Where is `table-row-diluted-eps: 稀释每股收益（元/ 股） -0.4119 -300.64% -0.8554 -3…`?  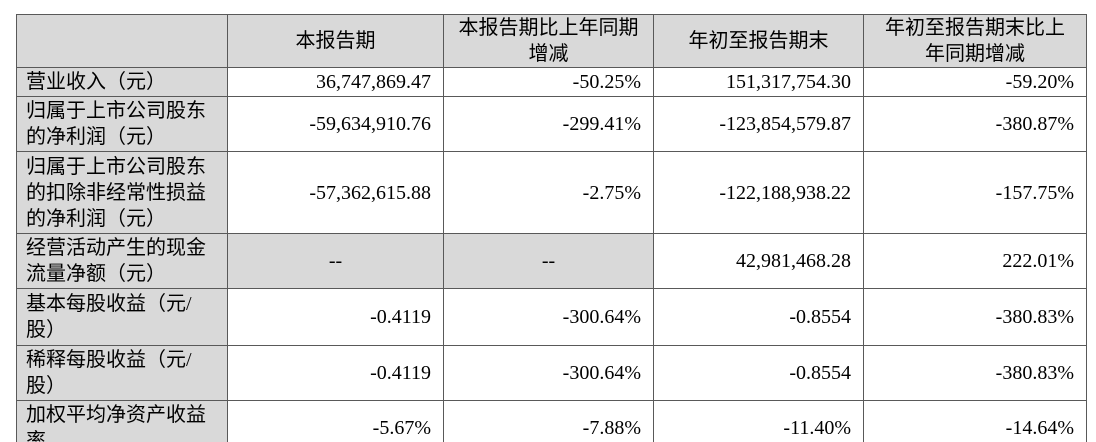
table-row-diluted-eps: 稀释每股收益（元/ 股） -0.4119 -300.64% -0.8554 -3… is located at coordinates (551, 373).